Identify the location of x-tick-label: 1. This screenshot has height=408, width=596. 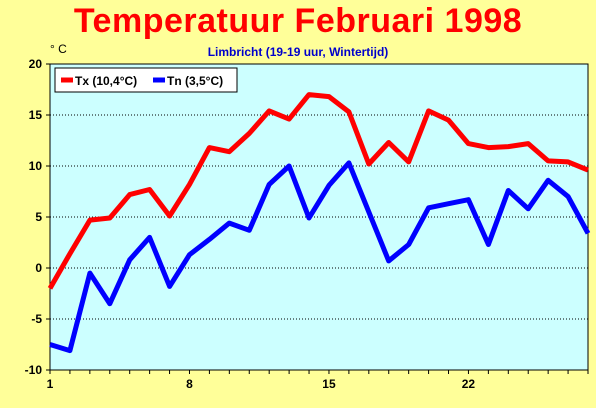
(50, 384).